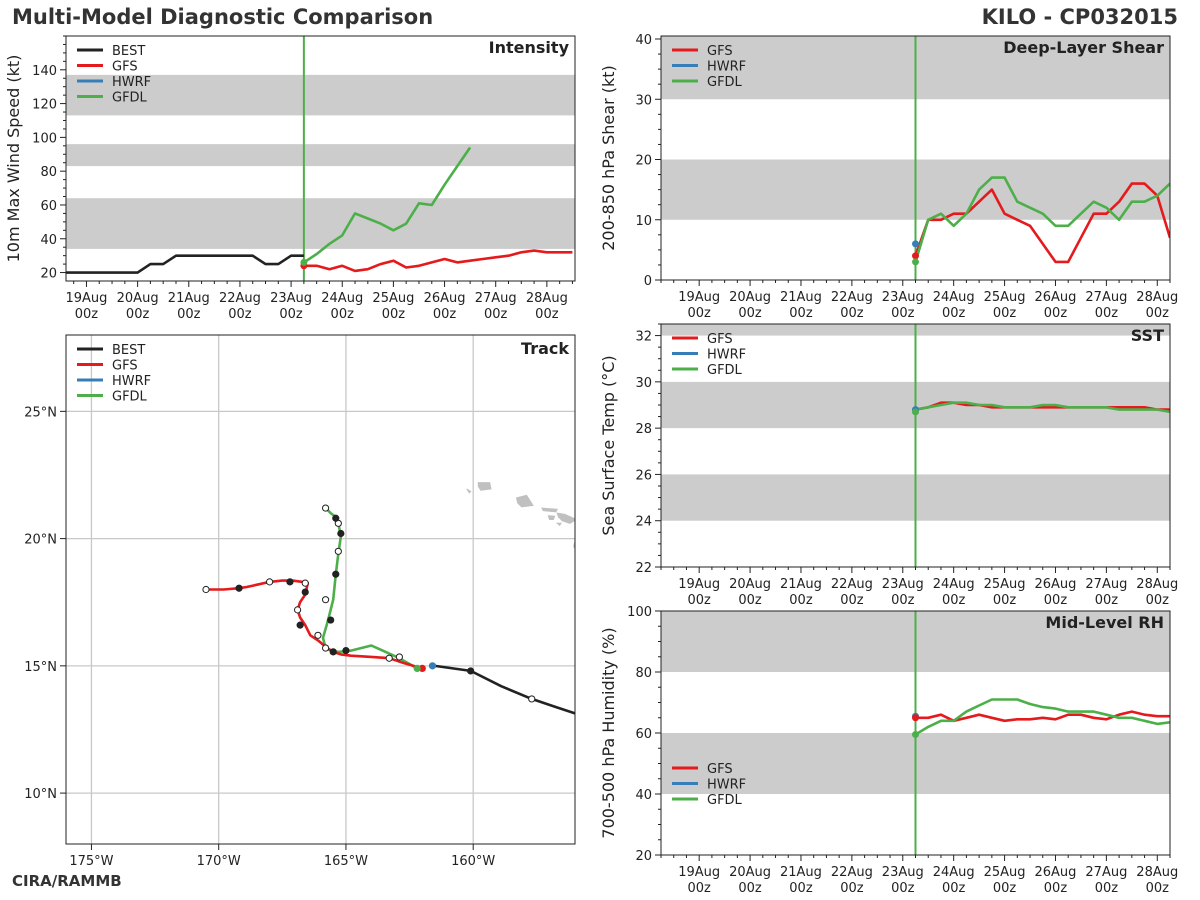  I want to click on shear-xtick-label: 22Aug 00z, so click(852, 305).